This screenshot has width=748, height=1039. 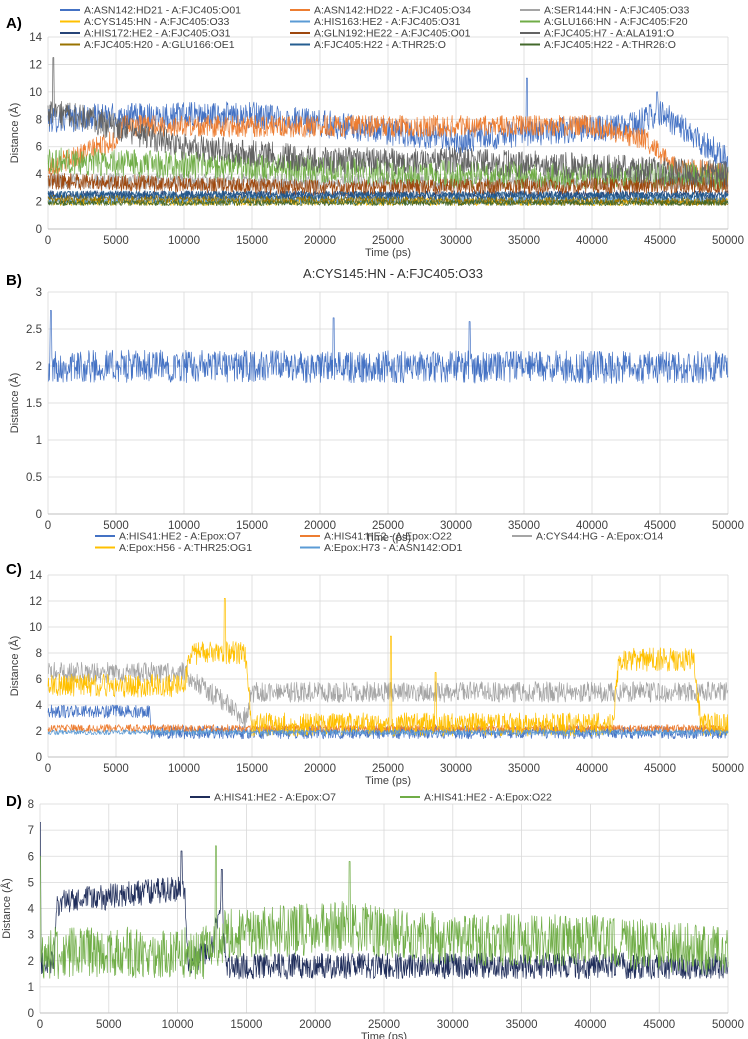 I want to click on y-tick-label: 1, so click(x=31, y=988).